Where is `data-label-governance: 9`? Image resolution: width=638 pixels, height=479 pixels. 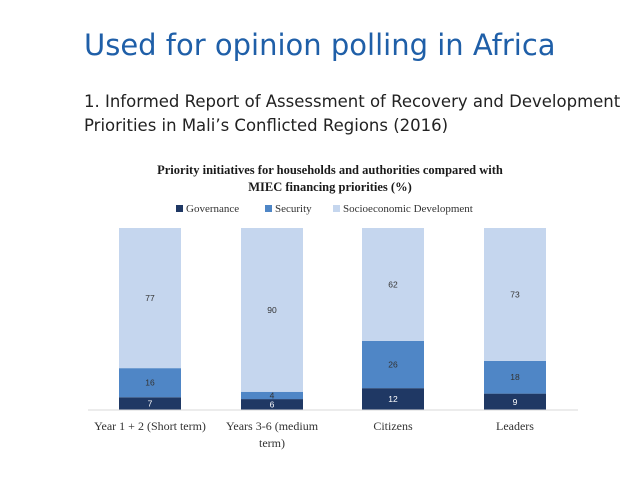
data-label-governance: 9 is located at coordinates (515, 402).